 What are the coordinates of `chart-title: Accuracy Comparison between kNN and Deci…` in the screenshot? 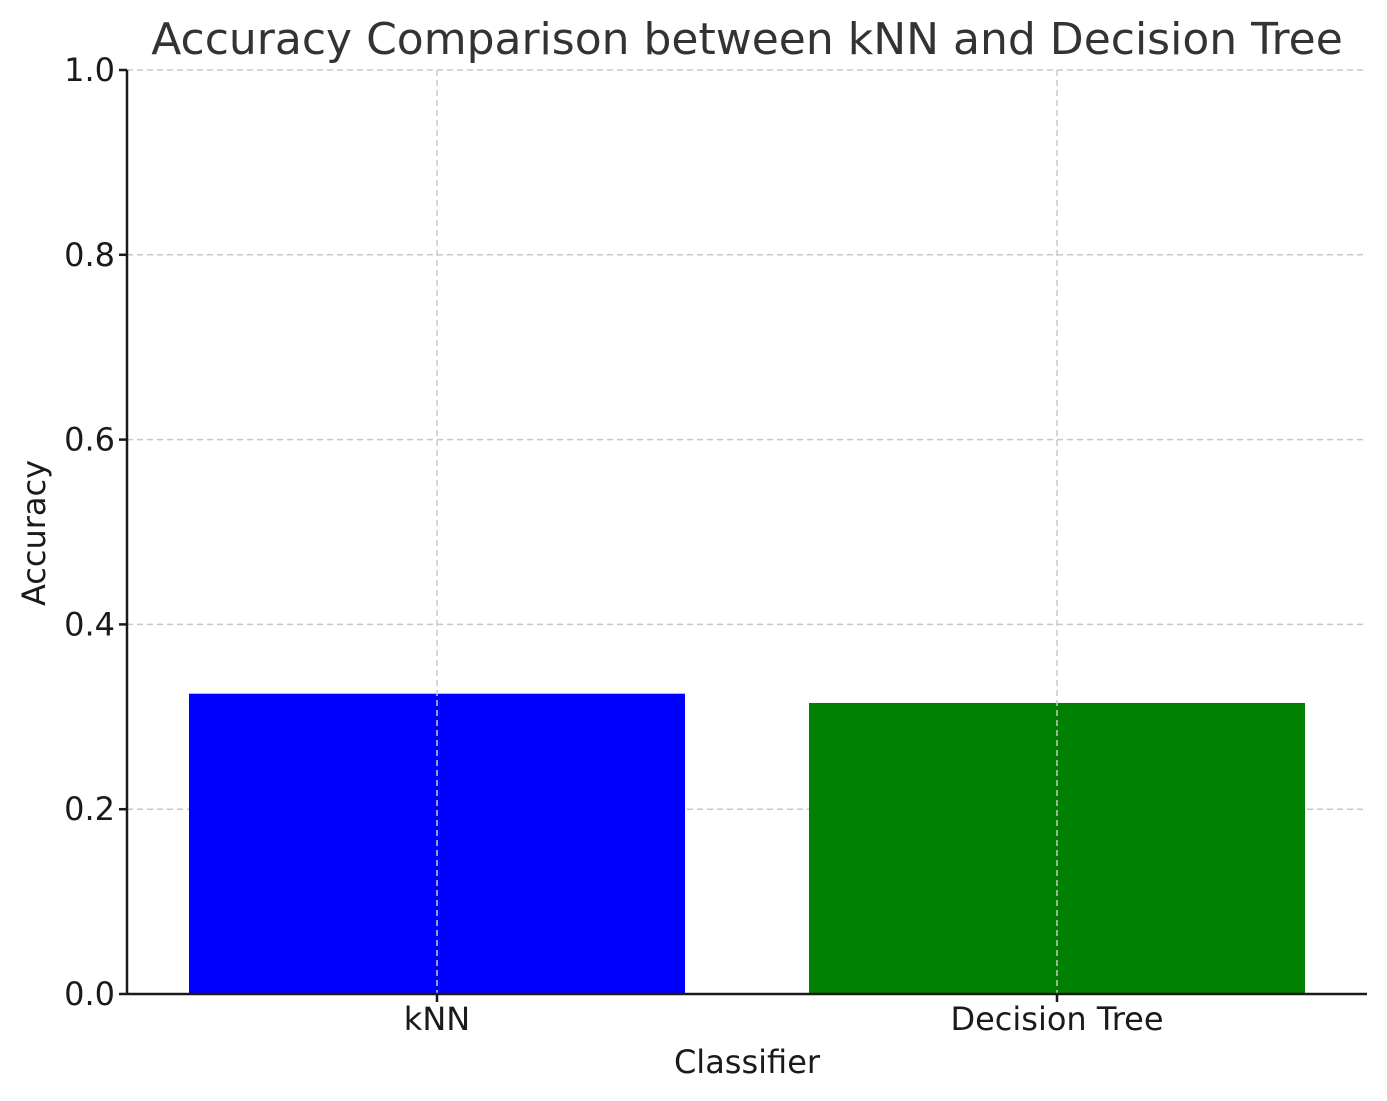 It's located at (747, 39).